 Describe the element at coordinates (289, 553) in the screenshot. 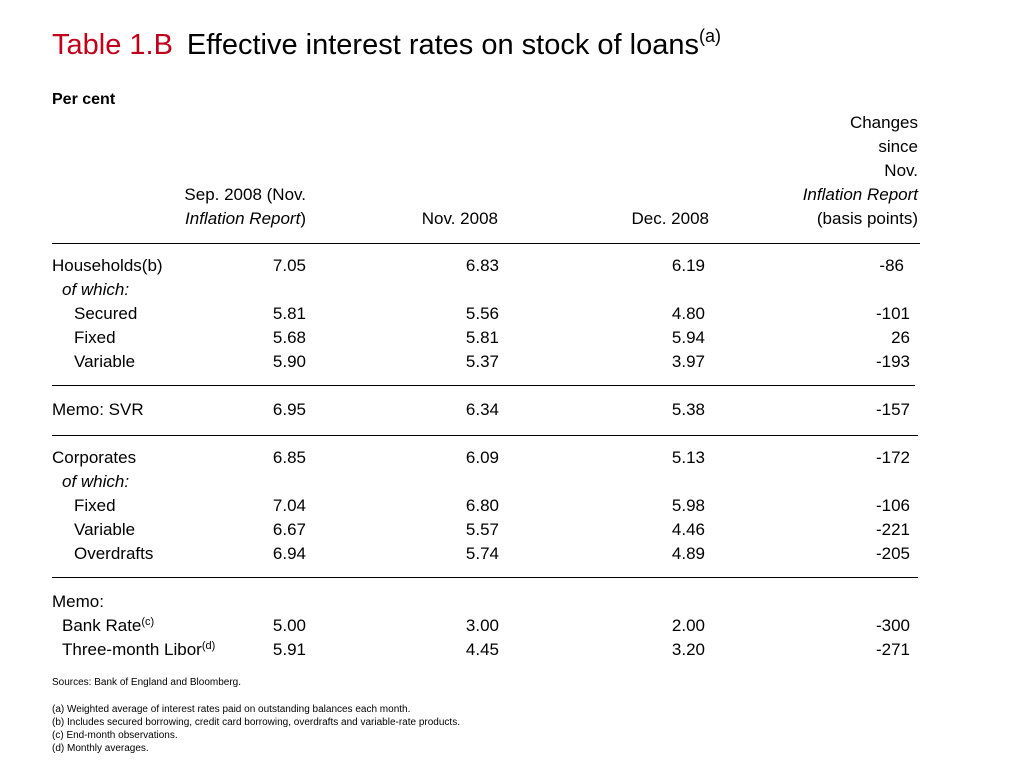

I see `cell-sep-2008: 6.94` at that location.